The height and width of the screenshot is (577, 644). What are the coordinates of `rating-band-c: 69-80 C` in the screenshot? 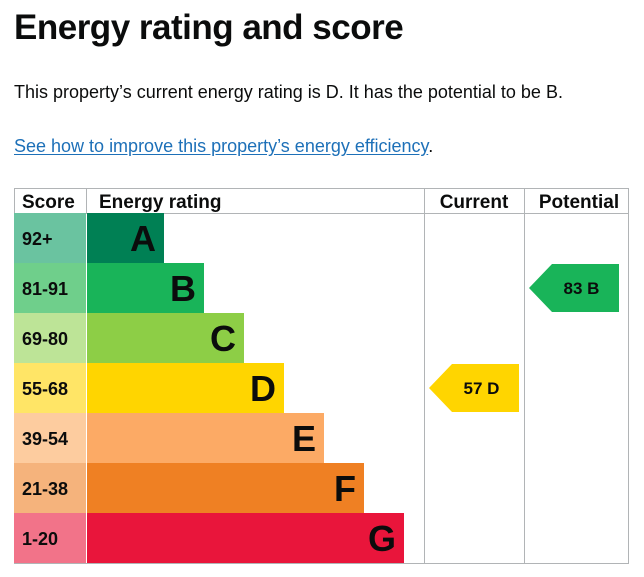 It's located at (129, 338).